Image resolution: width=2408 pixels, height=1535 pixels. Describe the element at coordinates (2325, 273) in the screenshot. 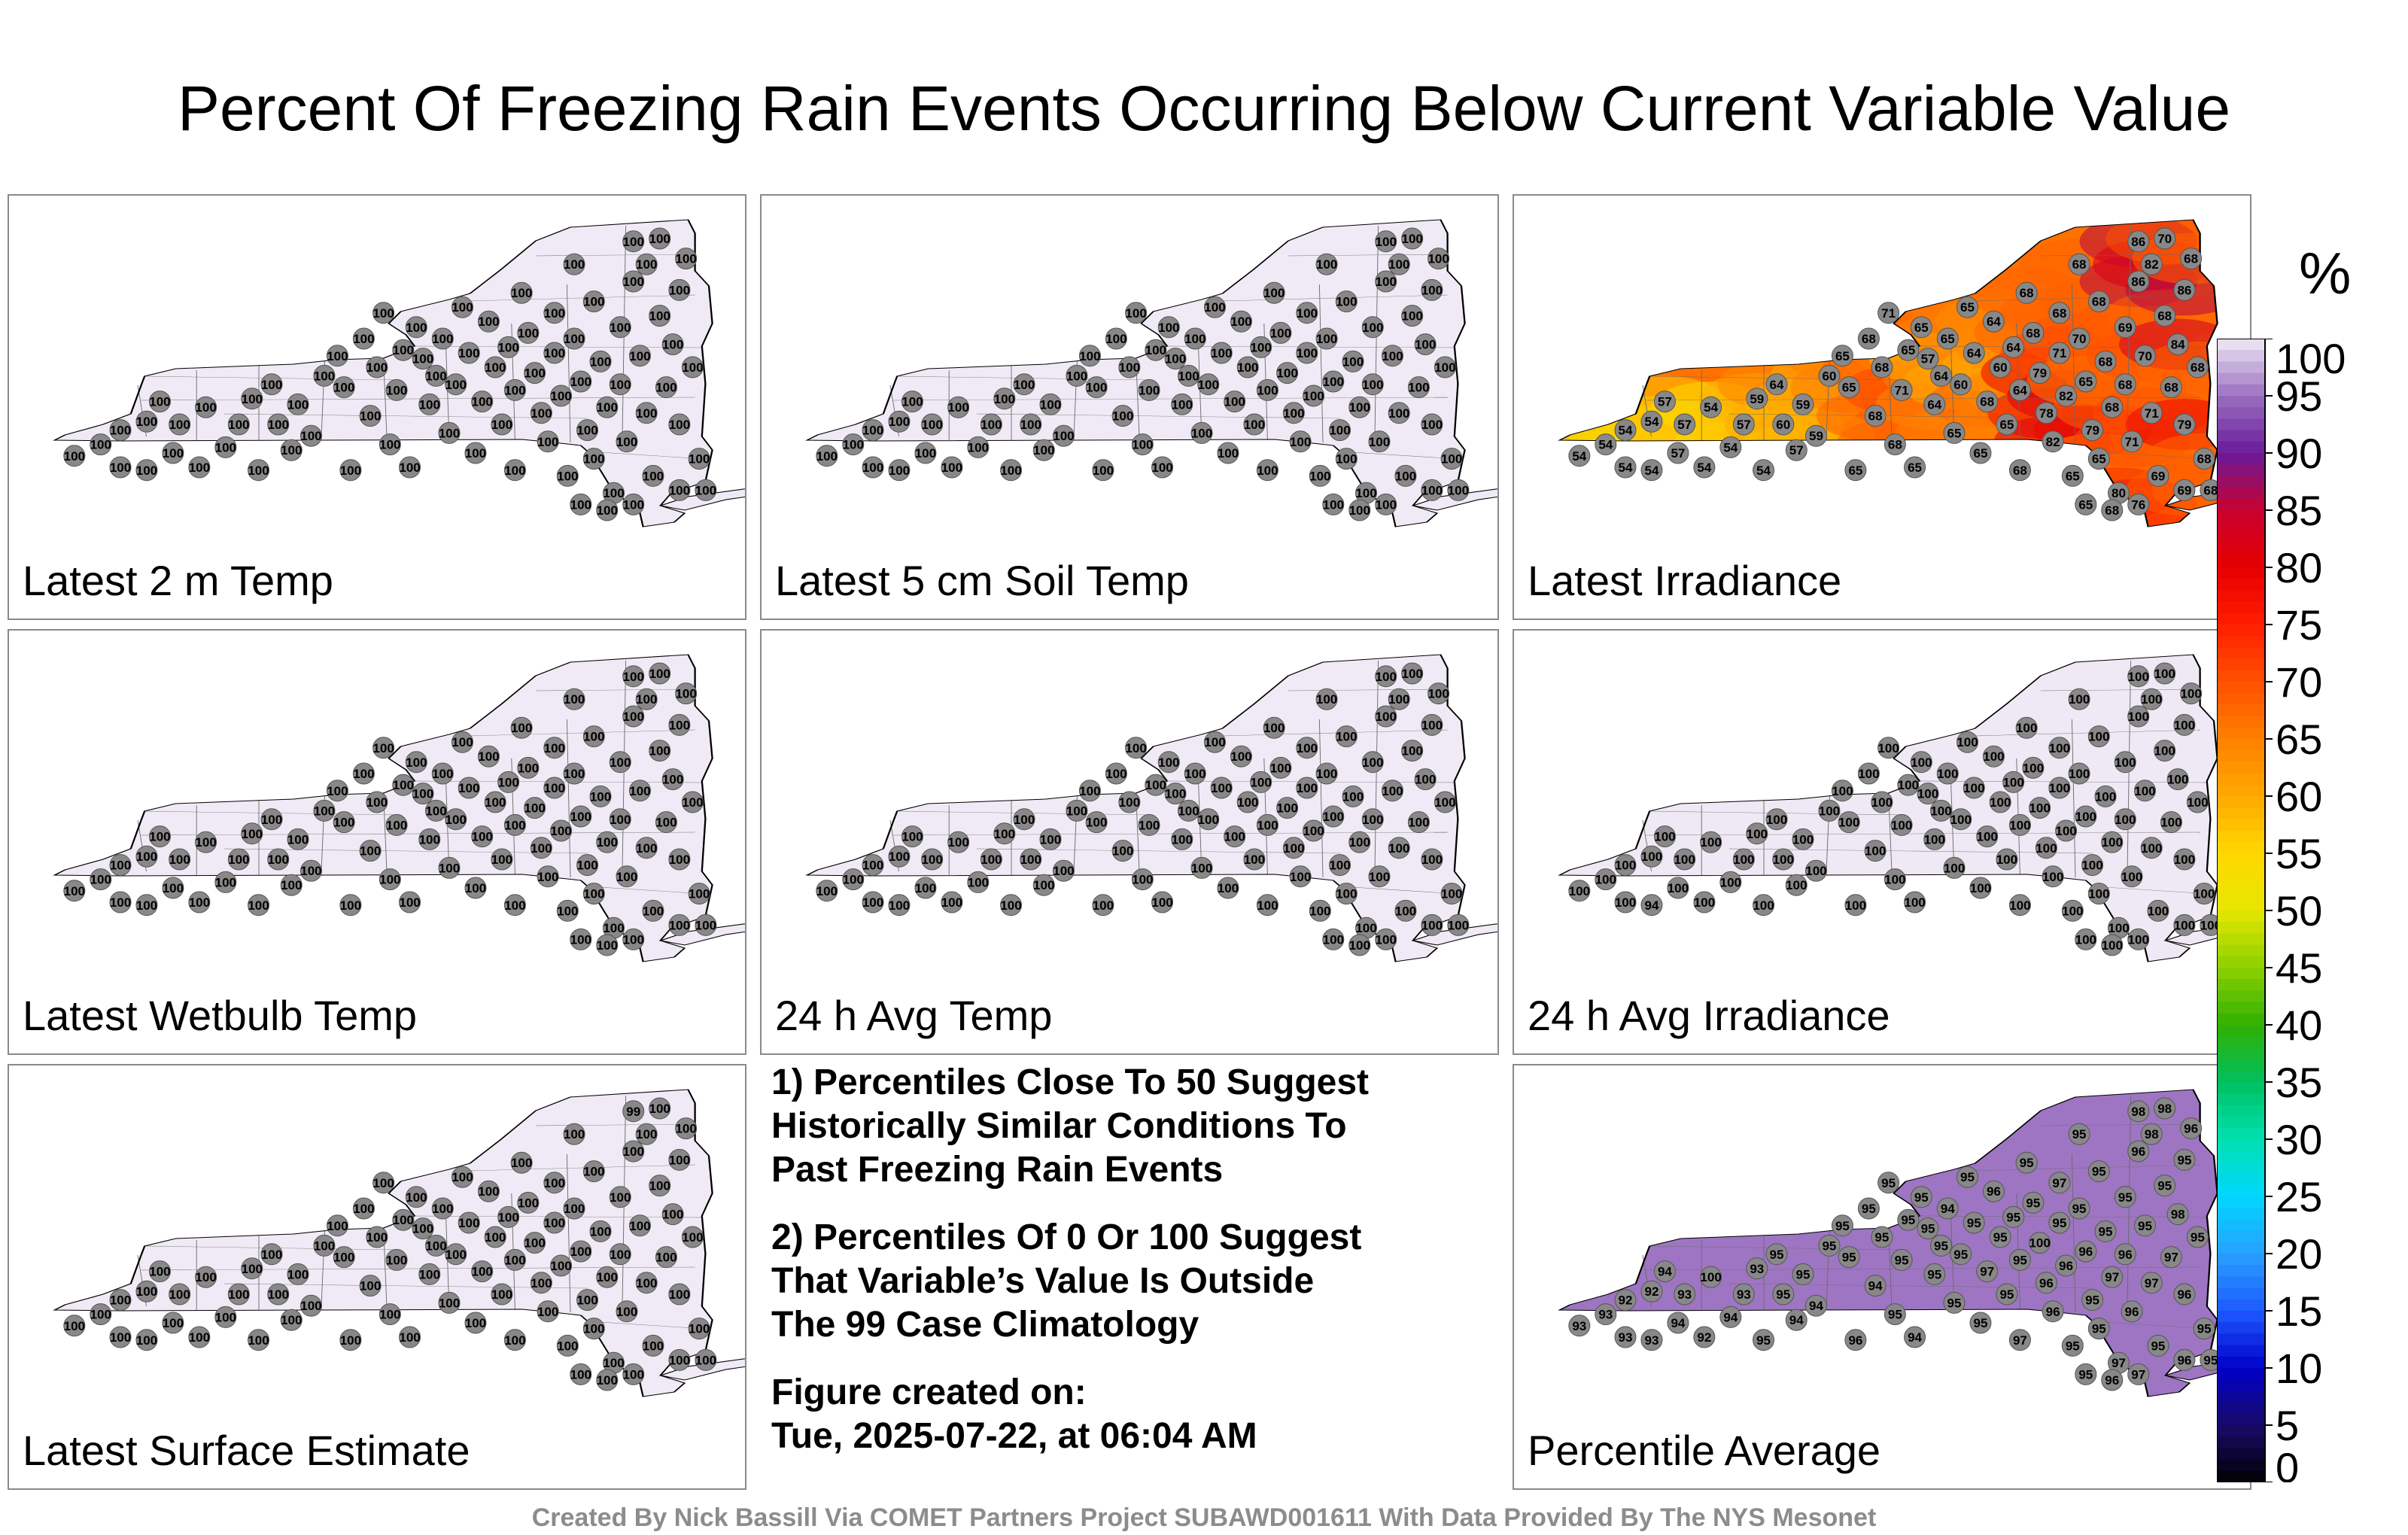

I see `colorbar-unit: %` at that location.